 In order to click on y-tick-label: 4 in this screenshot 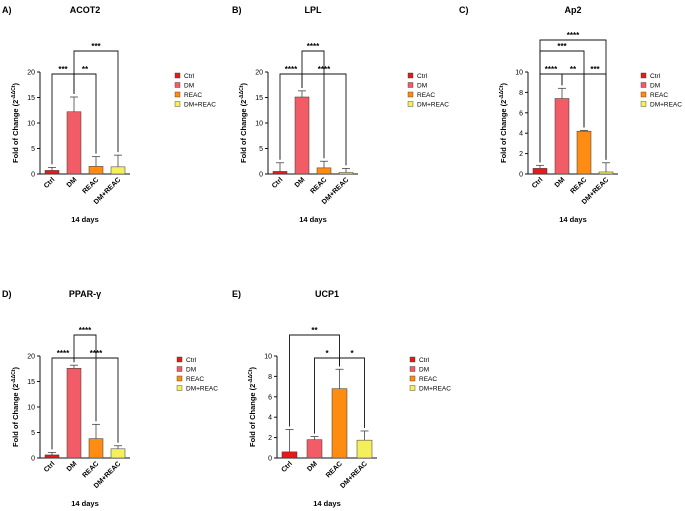, I will do `click(270, 418)`.